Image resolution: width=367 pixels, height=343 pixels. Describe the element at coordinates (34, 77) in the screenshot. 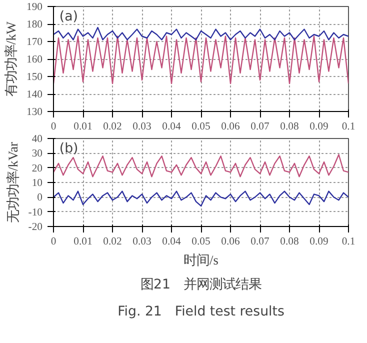

I see `y-tick-label: 150` at that location.